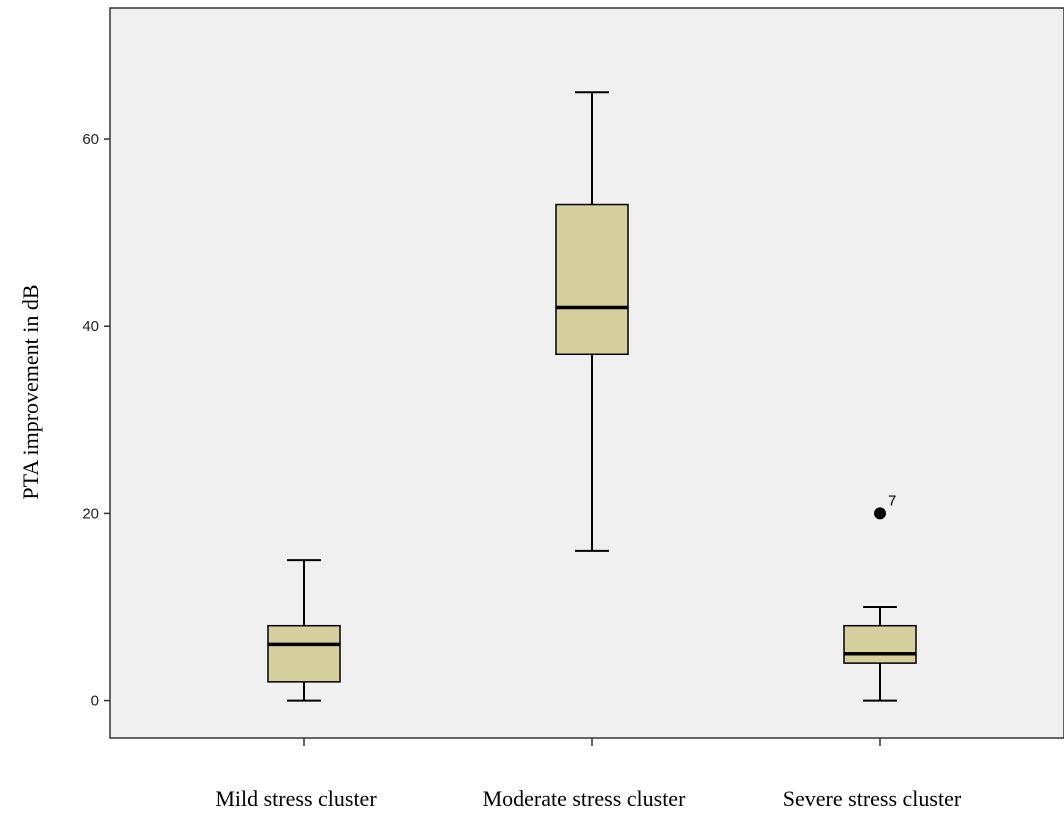  What do you see at coordinates (872, 798) in the screenshot?
I see `x-category-label: Severe stress cluster` at bounding box center [872, 798].